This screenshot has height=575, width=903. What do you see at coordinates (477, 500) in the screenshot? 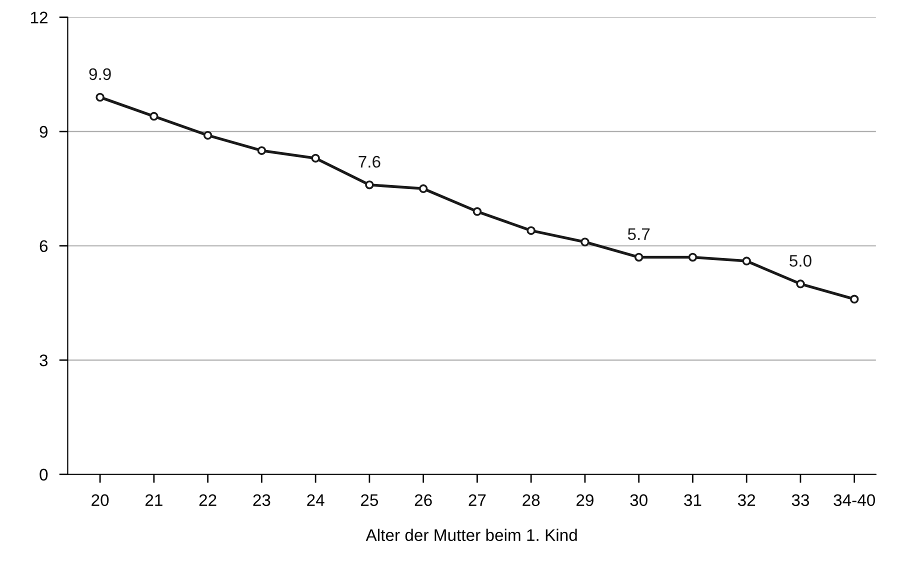
I see `x-tick-label: 27` at bounding box center [477, 500].